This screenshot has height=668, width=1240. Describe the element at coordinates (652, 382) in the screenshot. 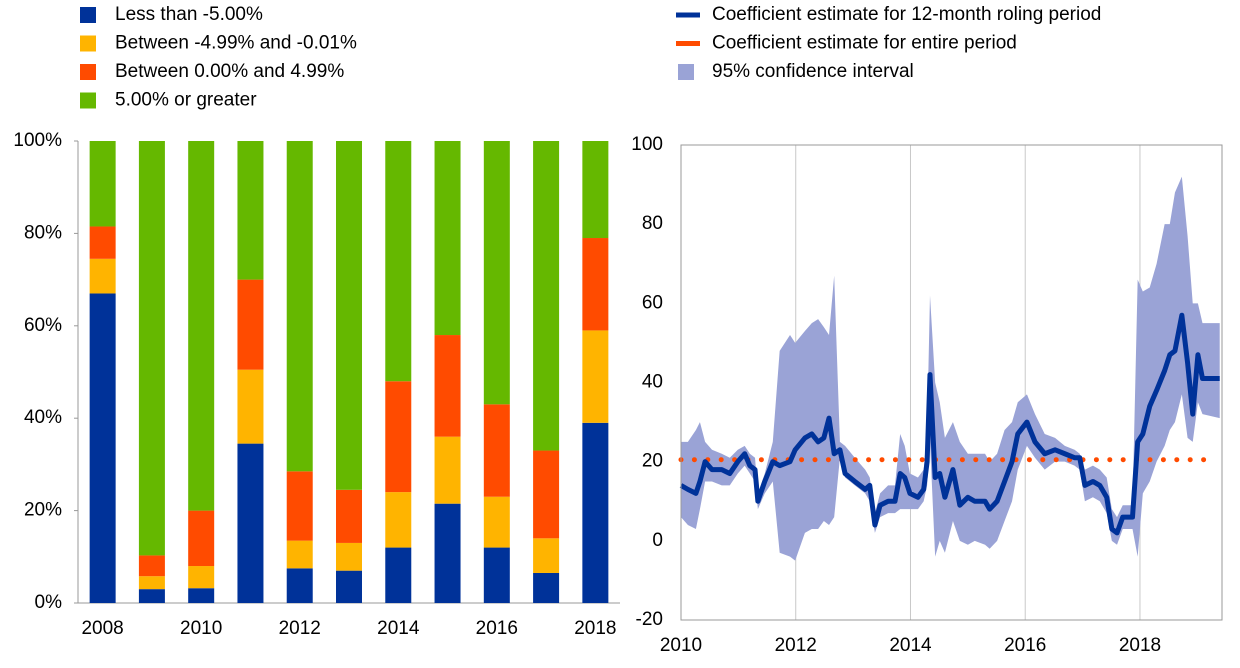

I see `y-tick-label: 40` at that location.